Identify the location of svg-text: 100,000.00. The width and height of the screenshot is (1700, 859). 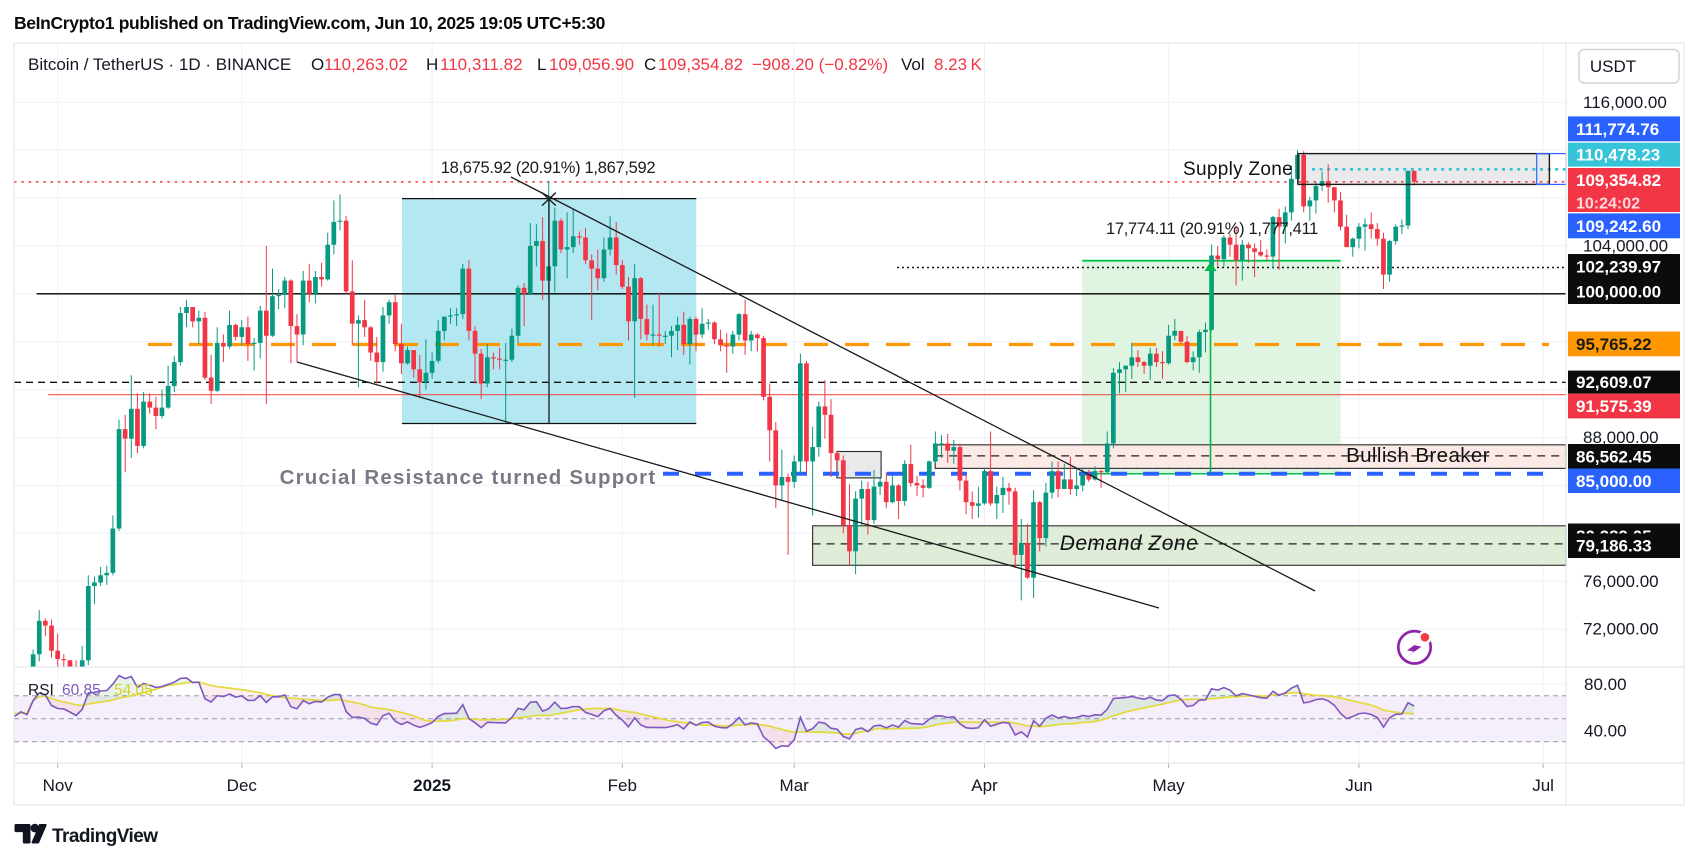
(1618, 292).